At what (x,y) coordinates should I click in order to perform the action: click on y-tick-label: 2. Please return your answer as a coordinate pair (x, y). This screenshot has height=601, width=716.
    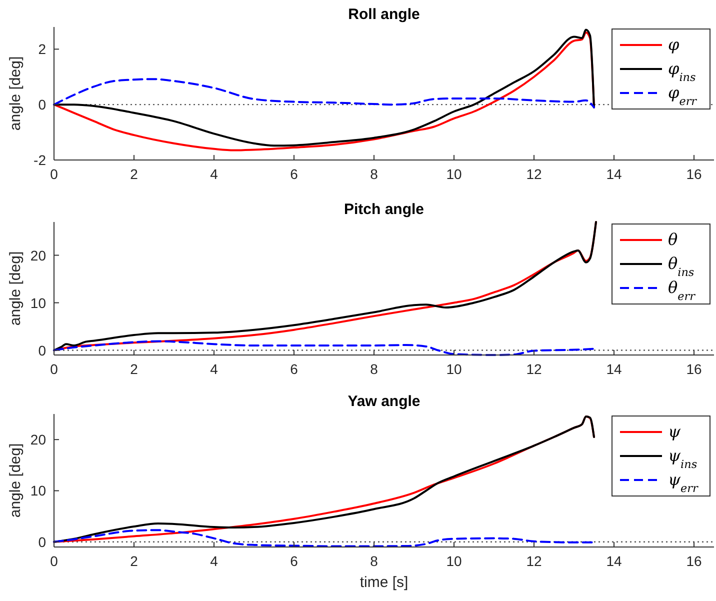
    Looking at the image, I should click on (42, 49).